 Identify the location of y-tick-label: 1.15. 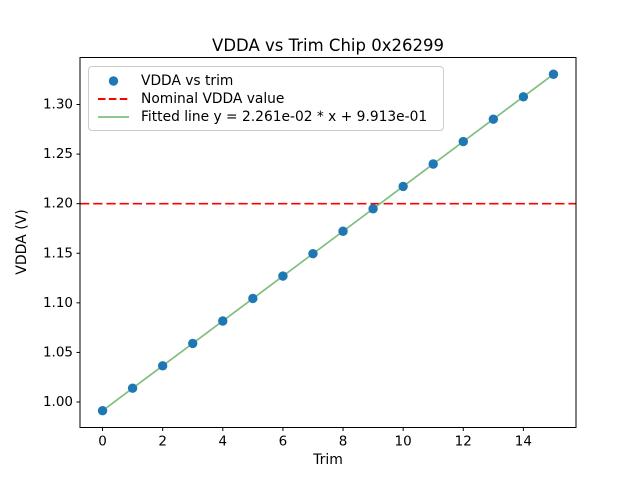
(58, 253).